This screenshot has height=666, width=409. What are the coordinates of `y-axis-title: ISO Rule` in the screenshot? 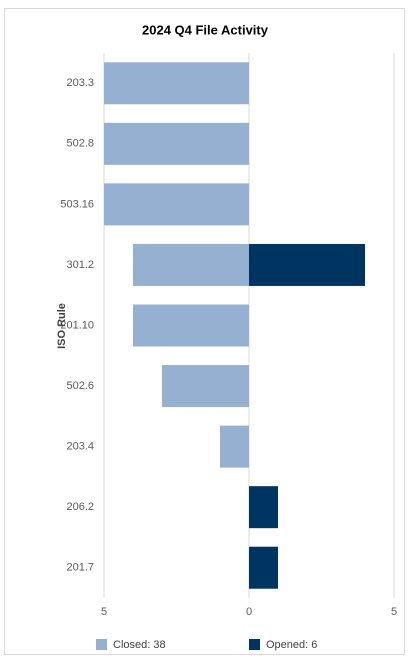 It's located at (62, 326).